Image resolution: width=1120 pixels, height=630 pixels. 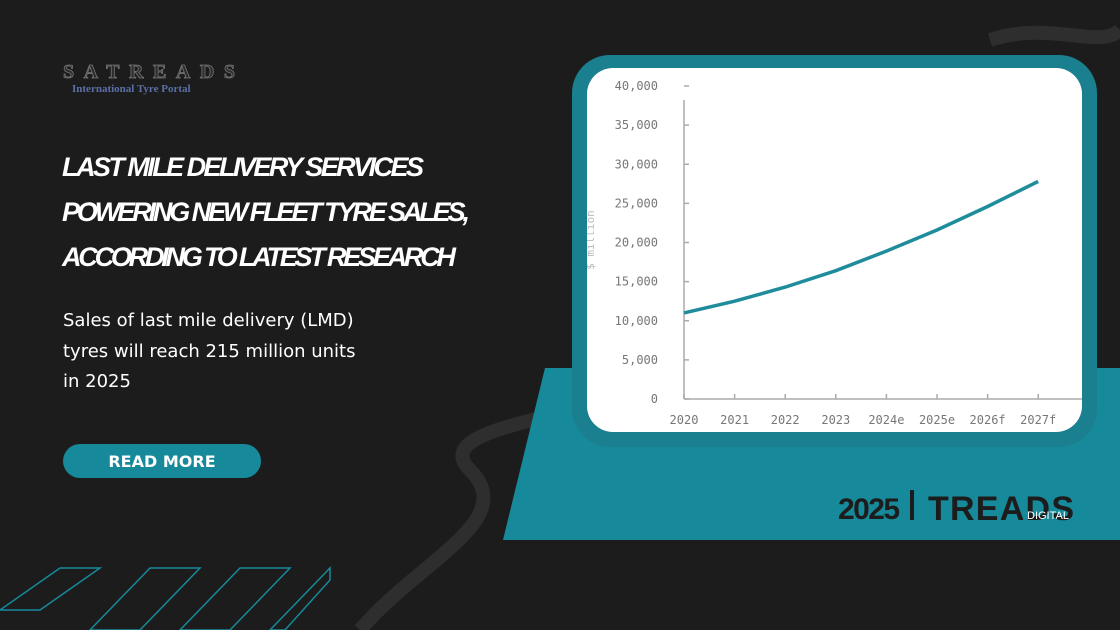 I want to click on y-tick-label: 40,000, so click(x=636, y=86).